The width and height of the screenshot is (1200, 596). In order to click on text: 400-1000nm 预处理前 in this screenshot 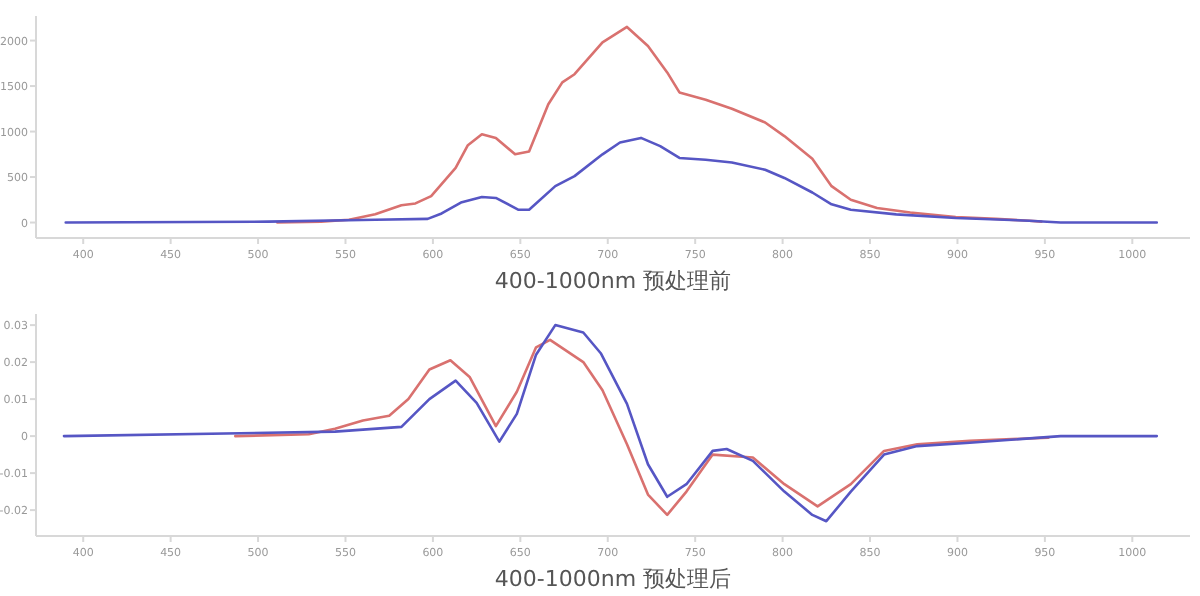, I will do `click(613, 281)`.